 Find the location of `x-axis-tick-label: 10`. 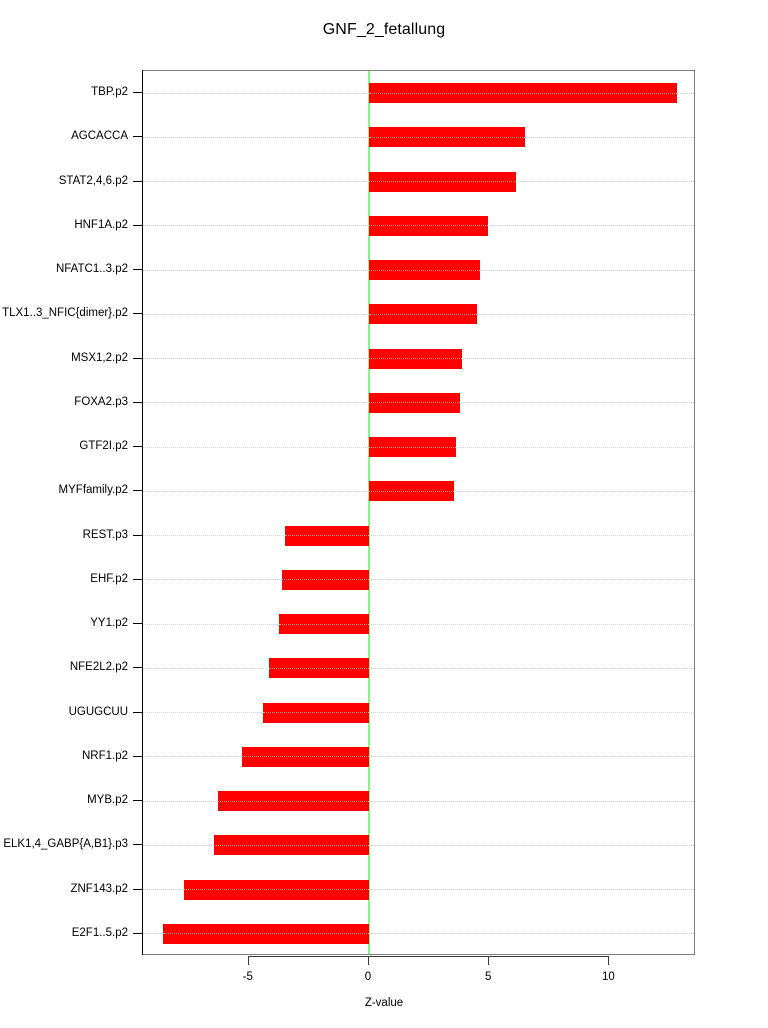

x-axis-tick-label: 10 is located at coordinates (608, 977).